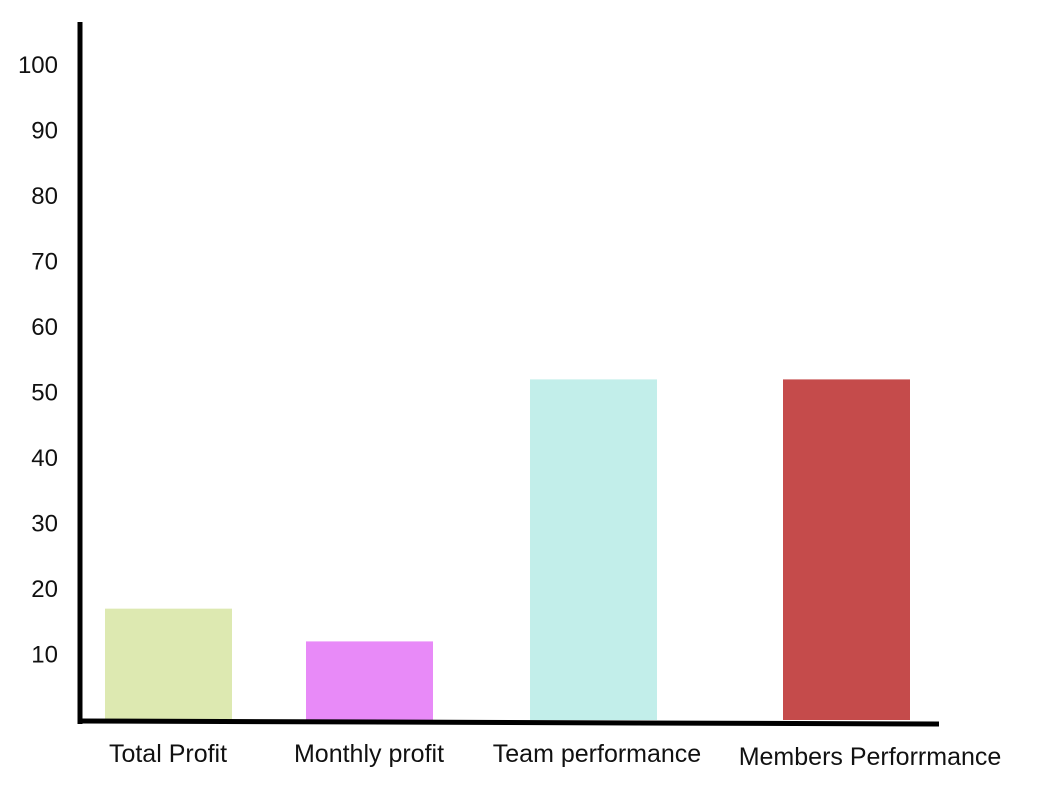  Describe the element at coordinates (168, 664) in the screenshot. I see `bar-total-profit` at that location.